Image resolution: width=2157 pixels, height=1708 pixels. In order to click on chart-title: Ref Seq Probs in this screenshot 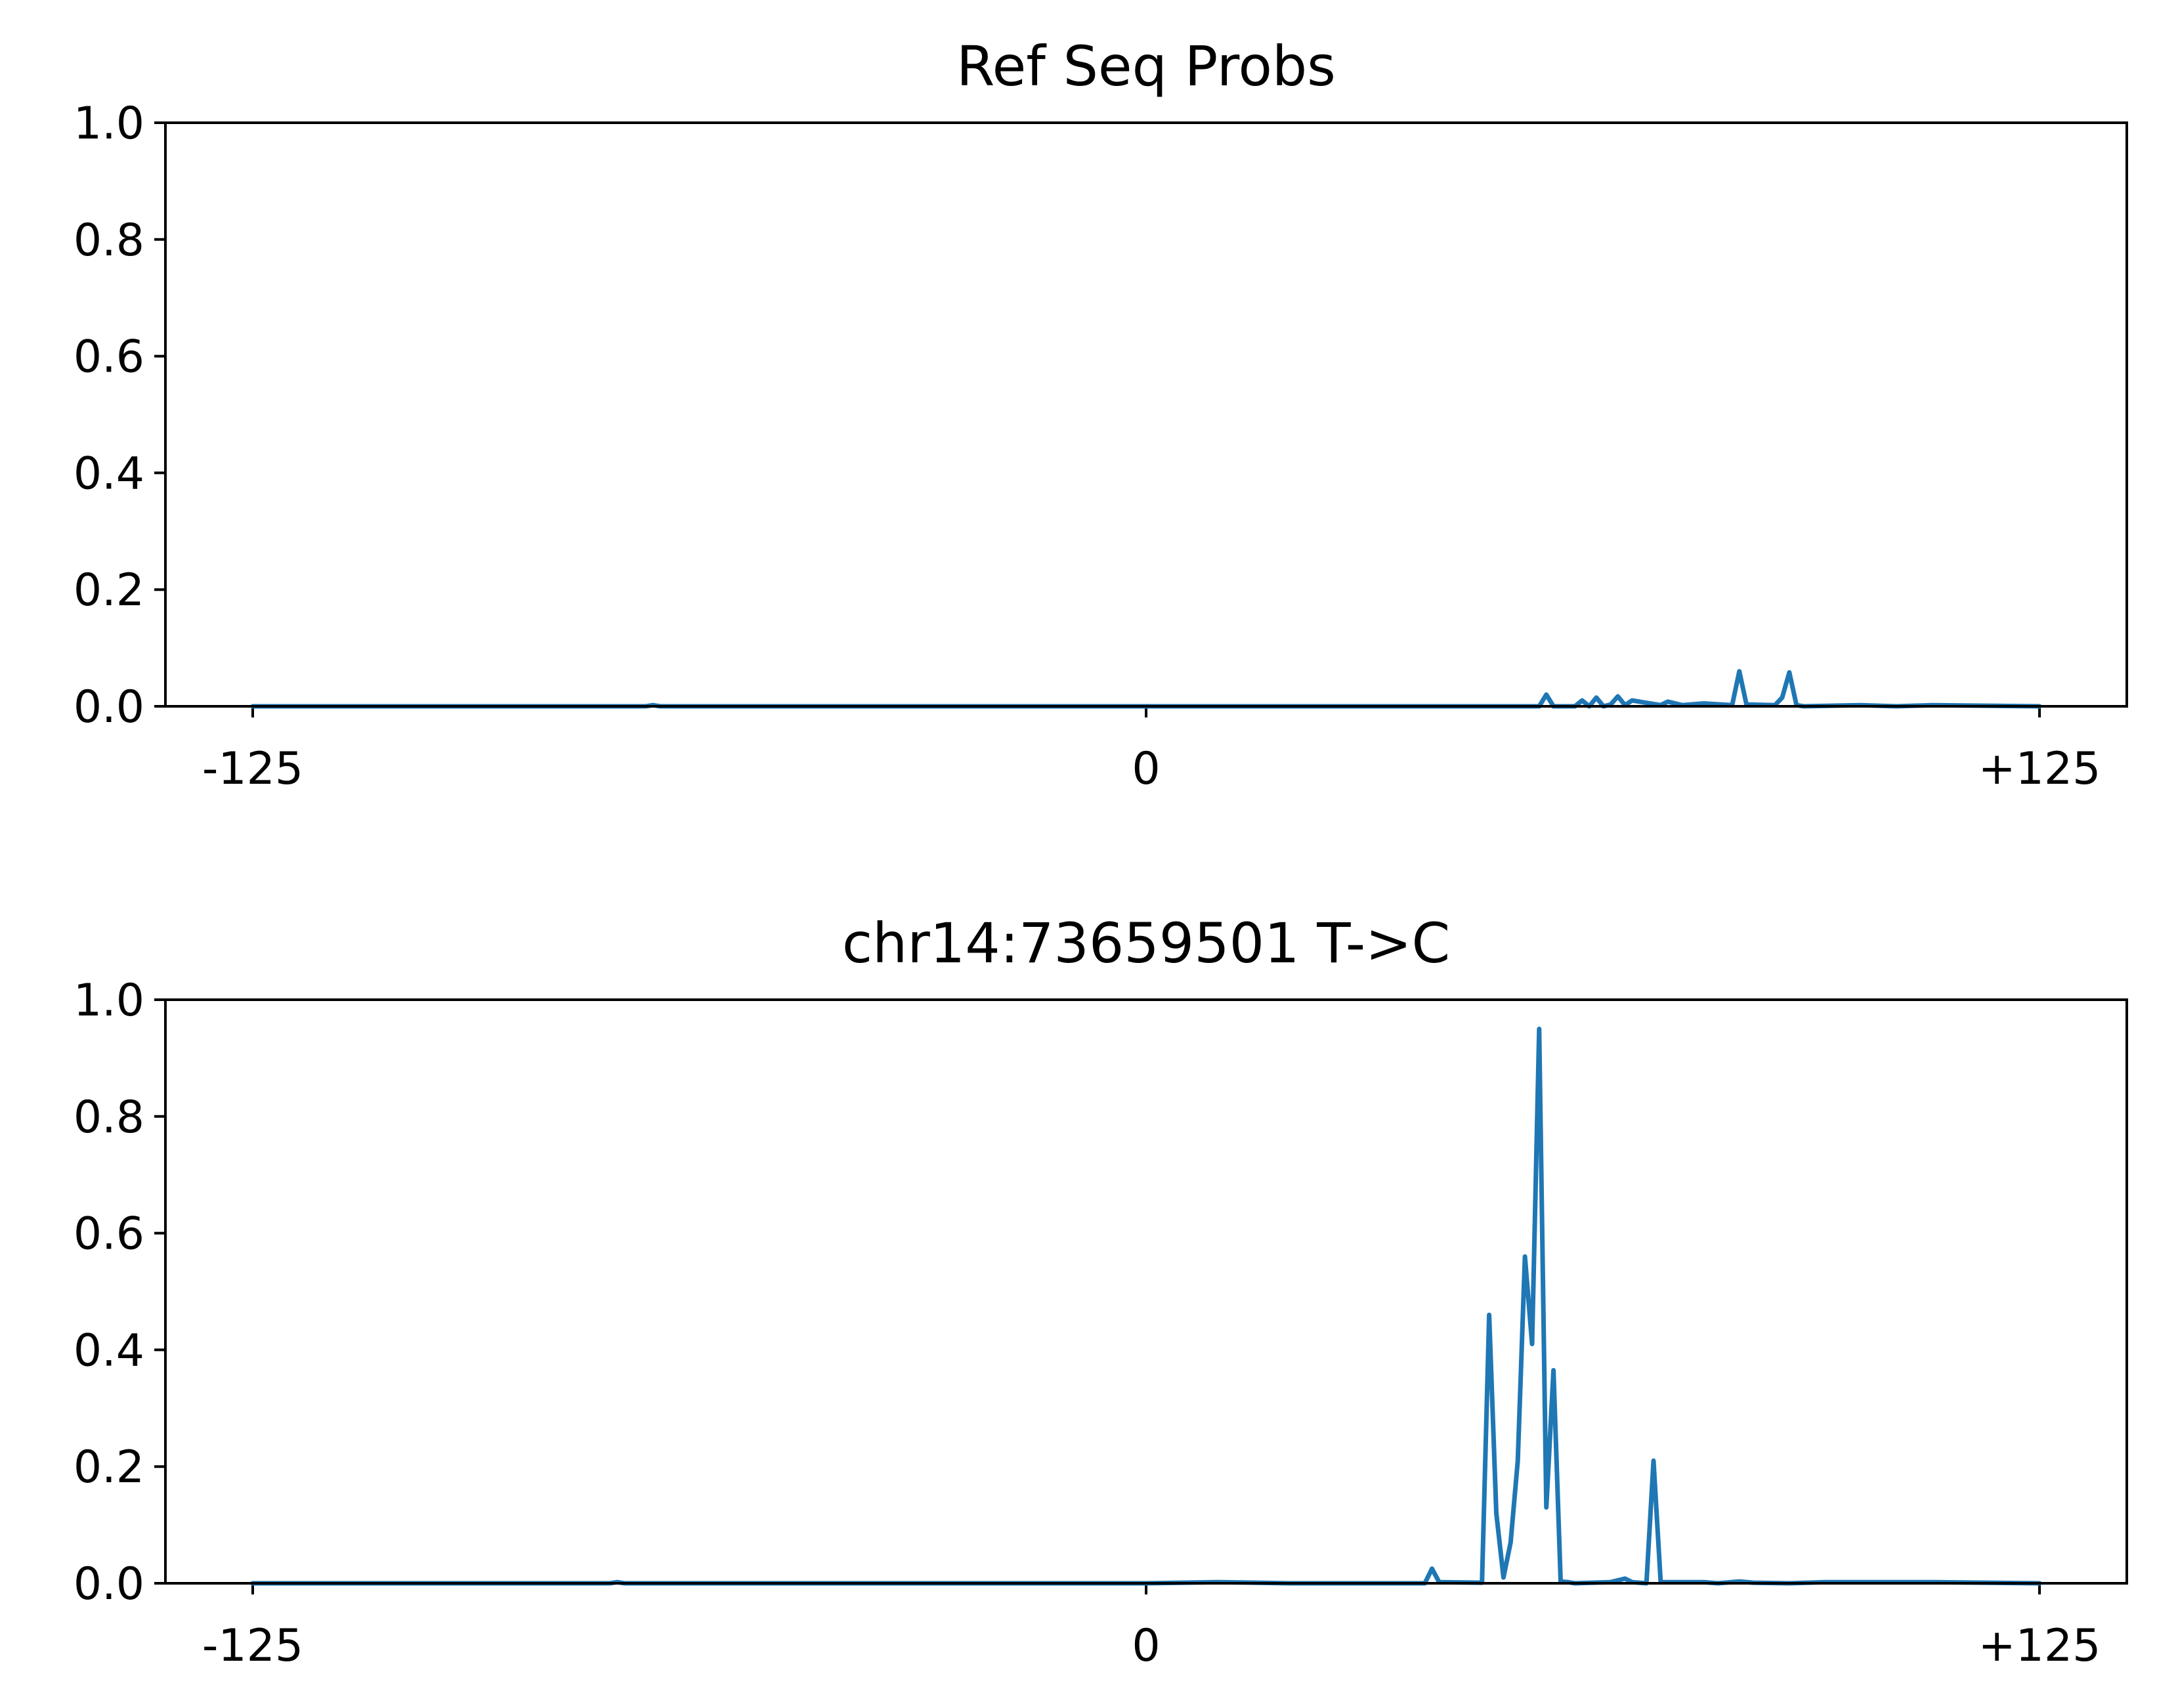, I will do `click(1146, 66)`.